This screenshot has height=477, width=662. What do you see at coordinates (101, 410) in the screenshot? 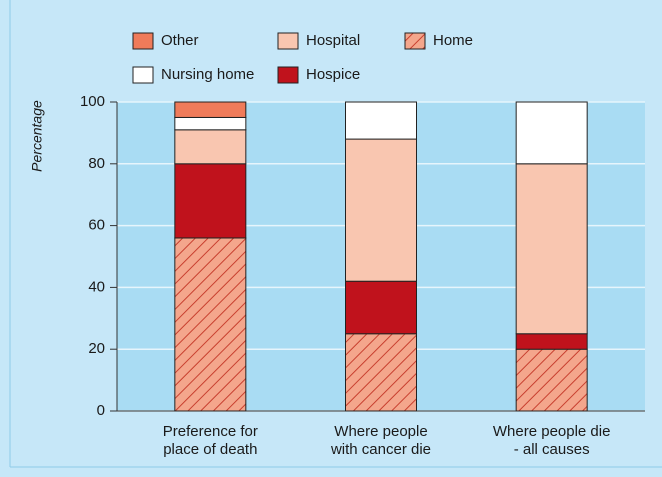
I see `y-tick-label: 0` at bounding box center [101, 410].